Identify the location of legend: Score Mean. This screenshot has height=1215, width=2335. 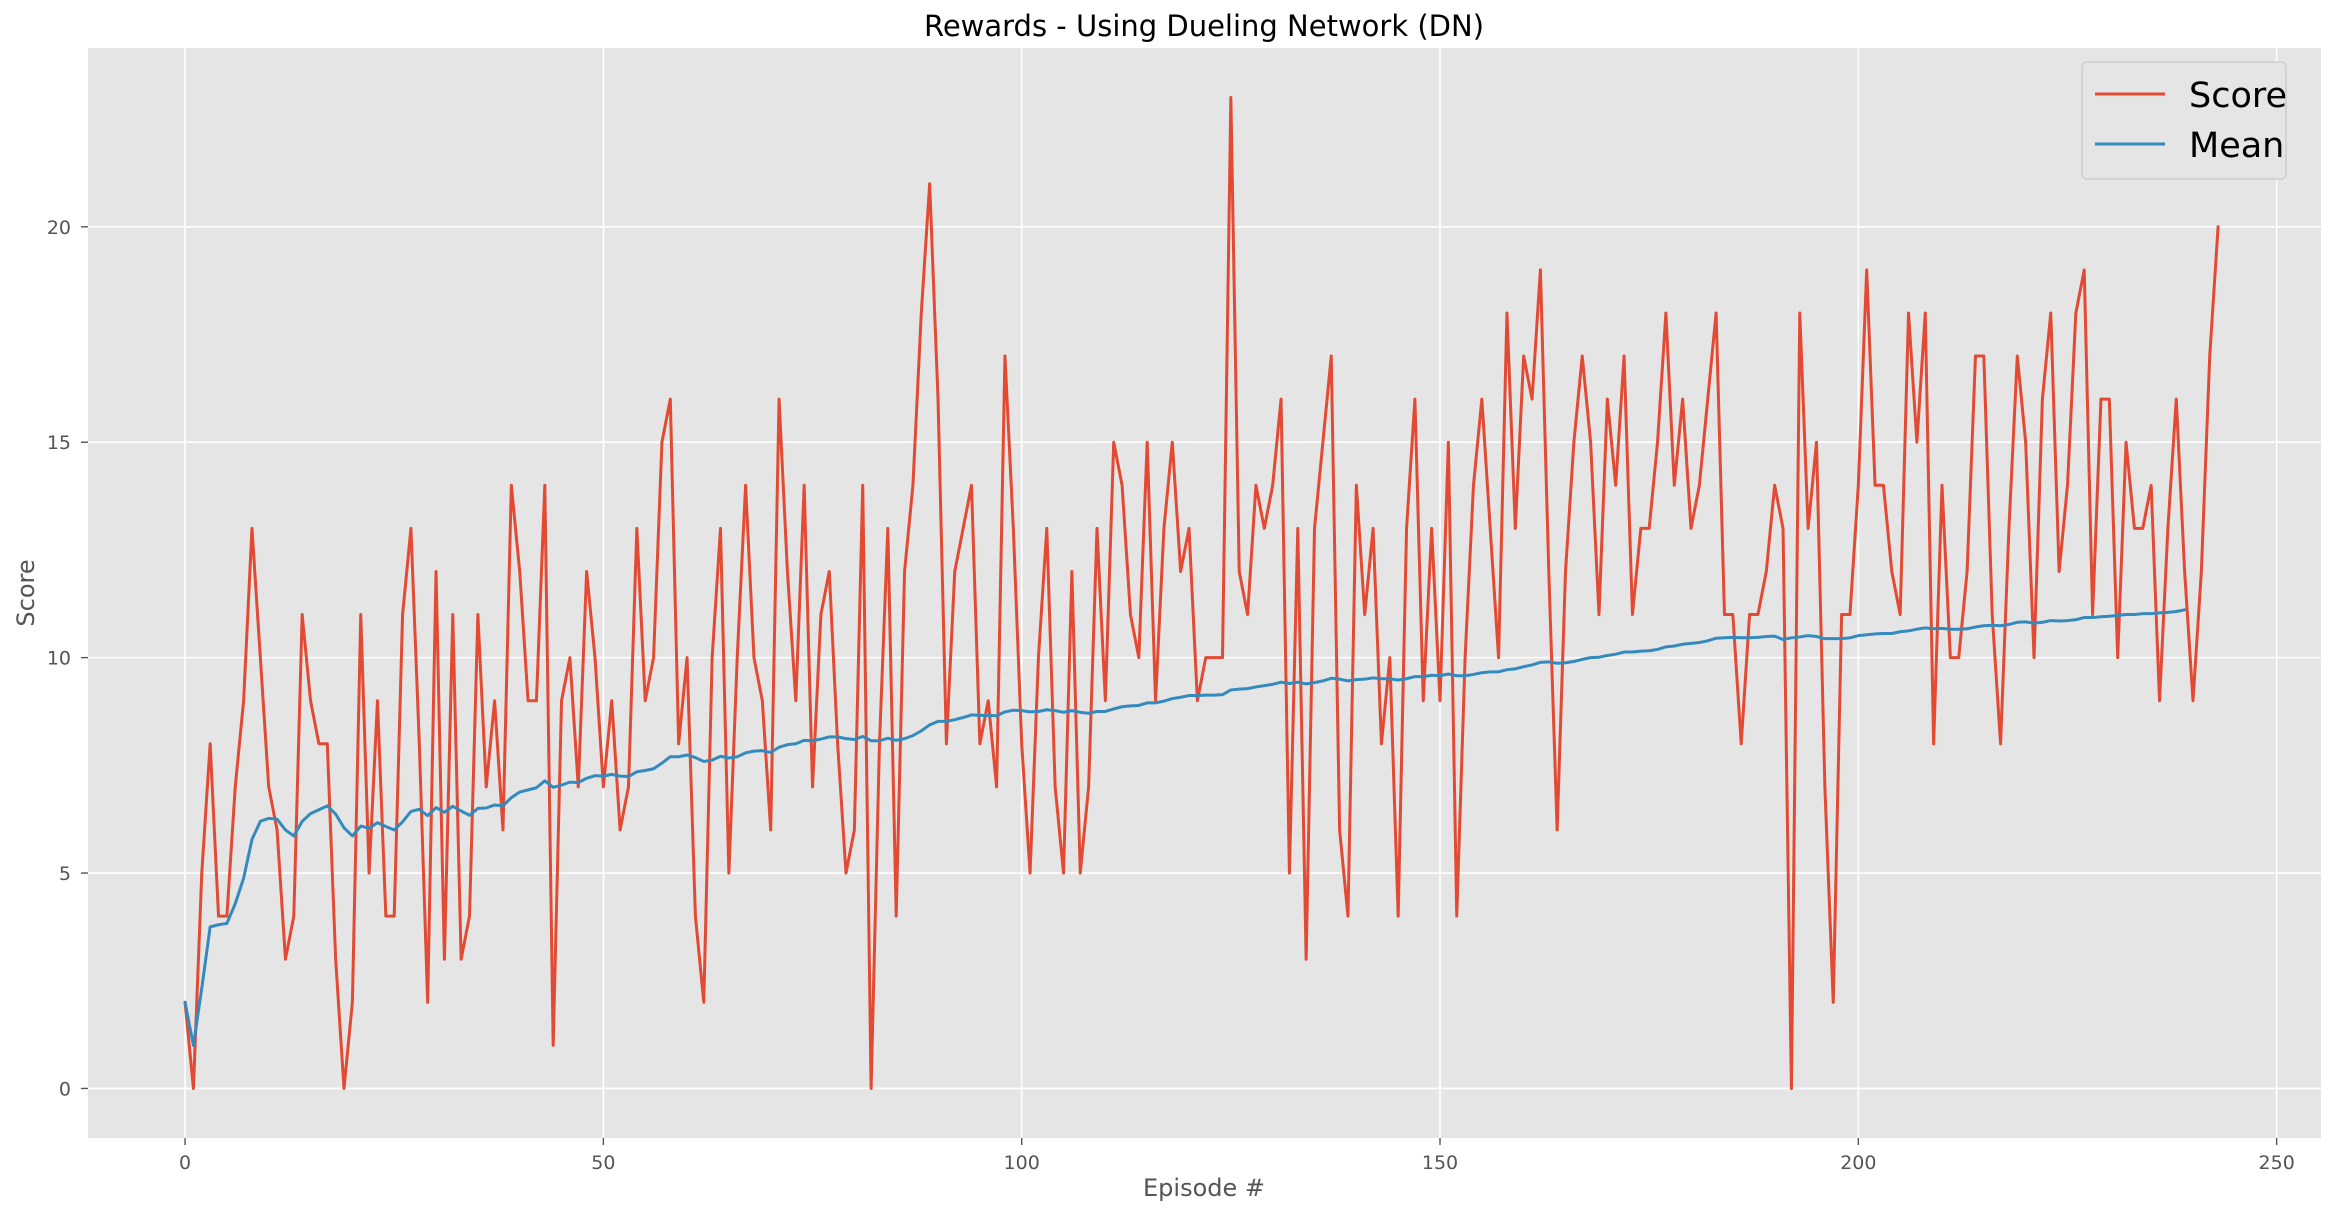
(2184, 120).